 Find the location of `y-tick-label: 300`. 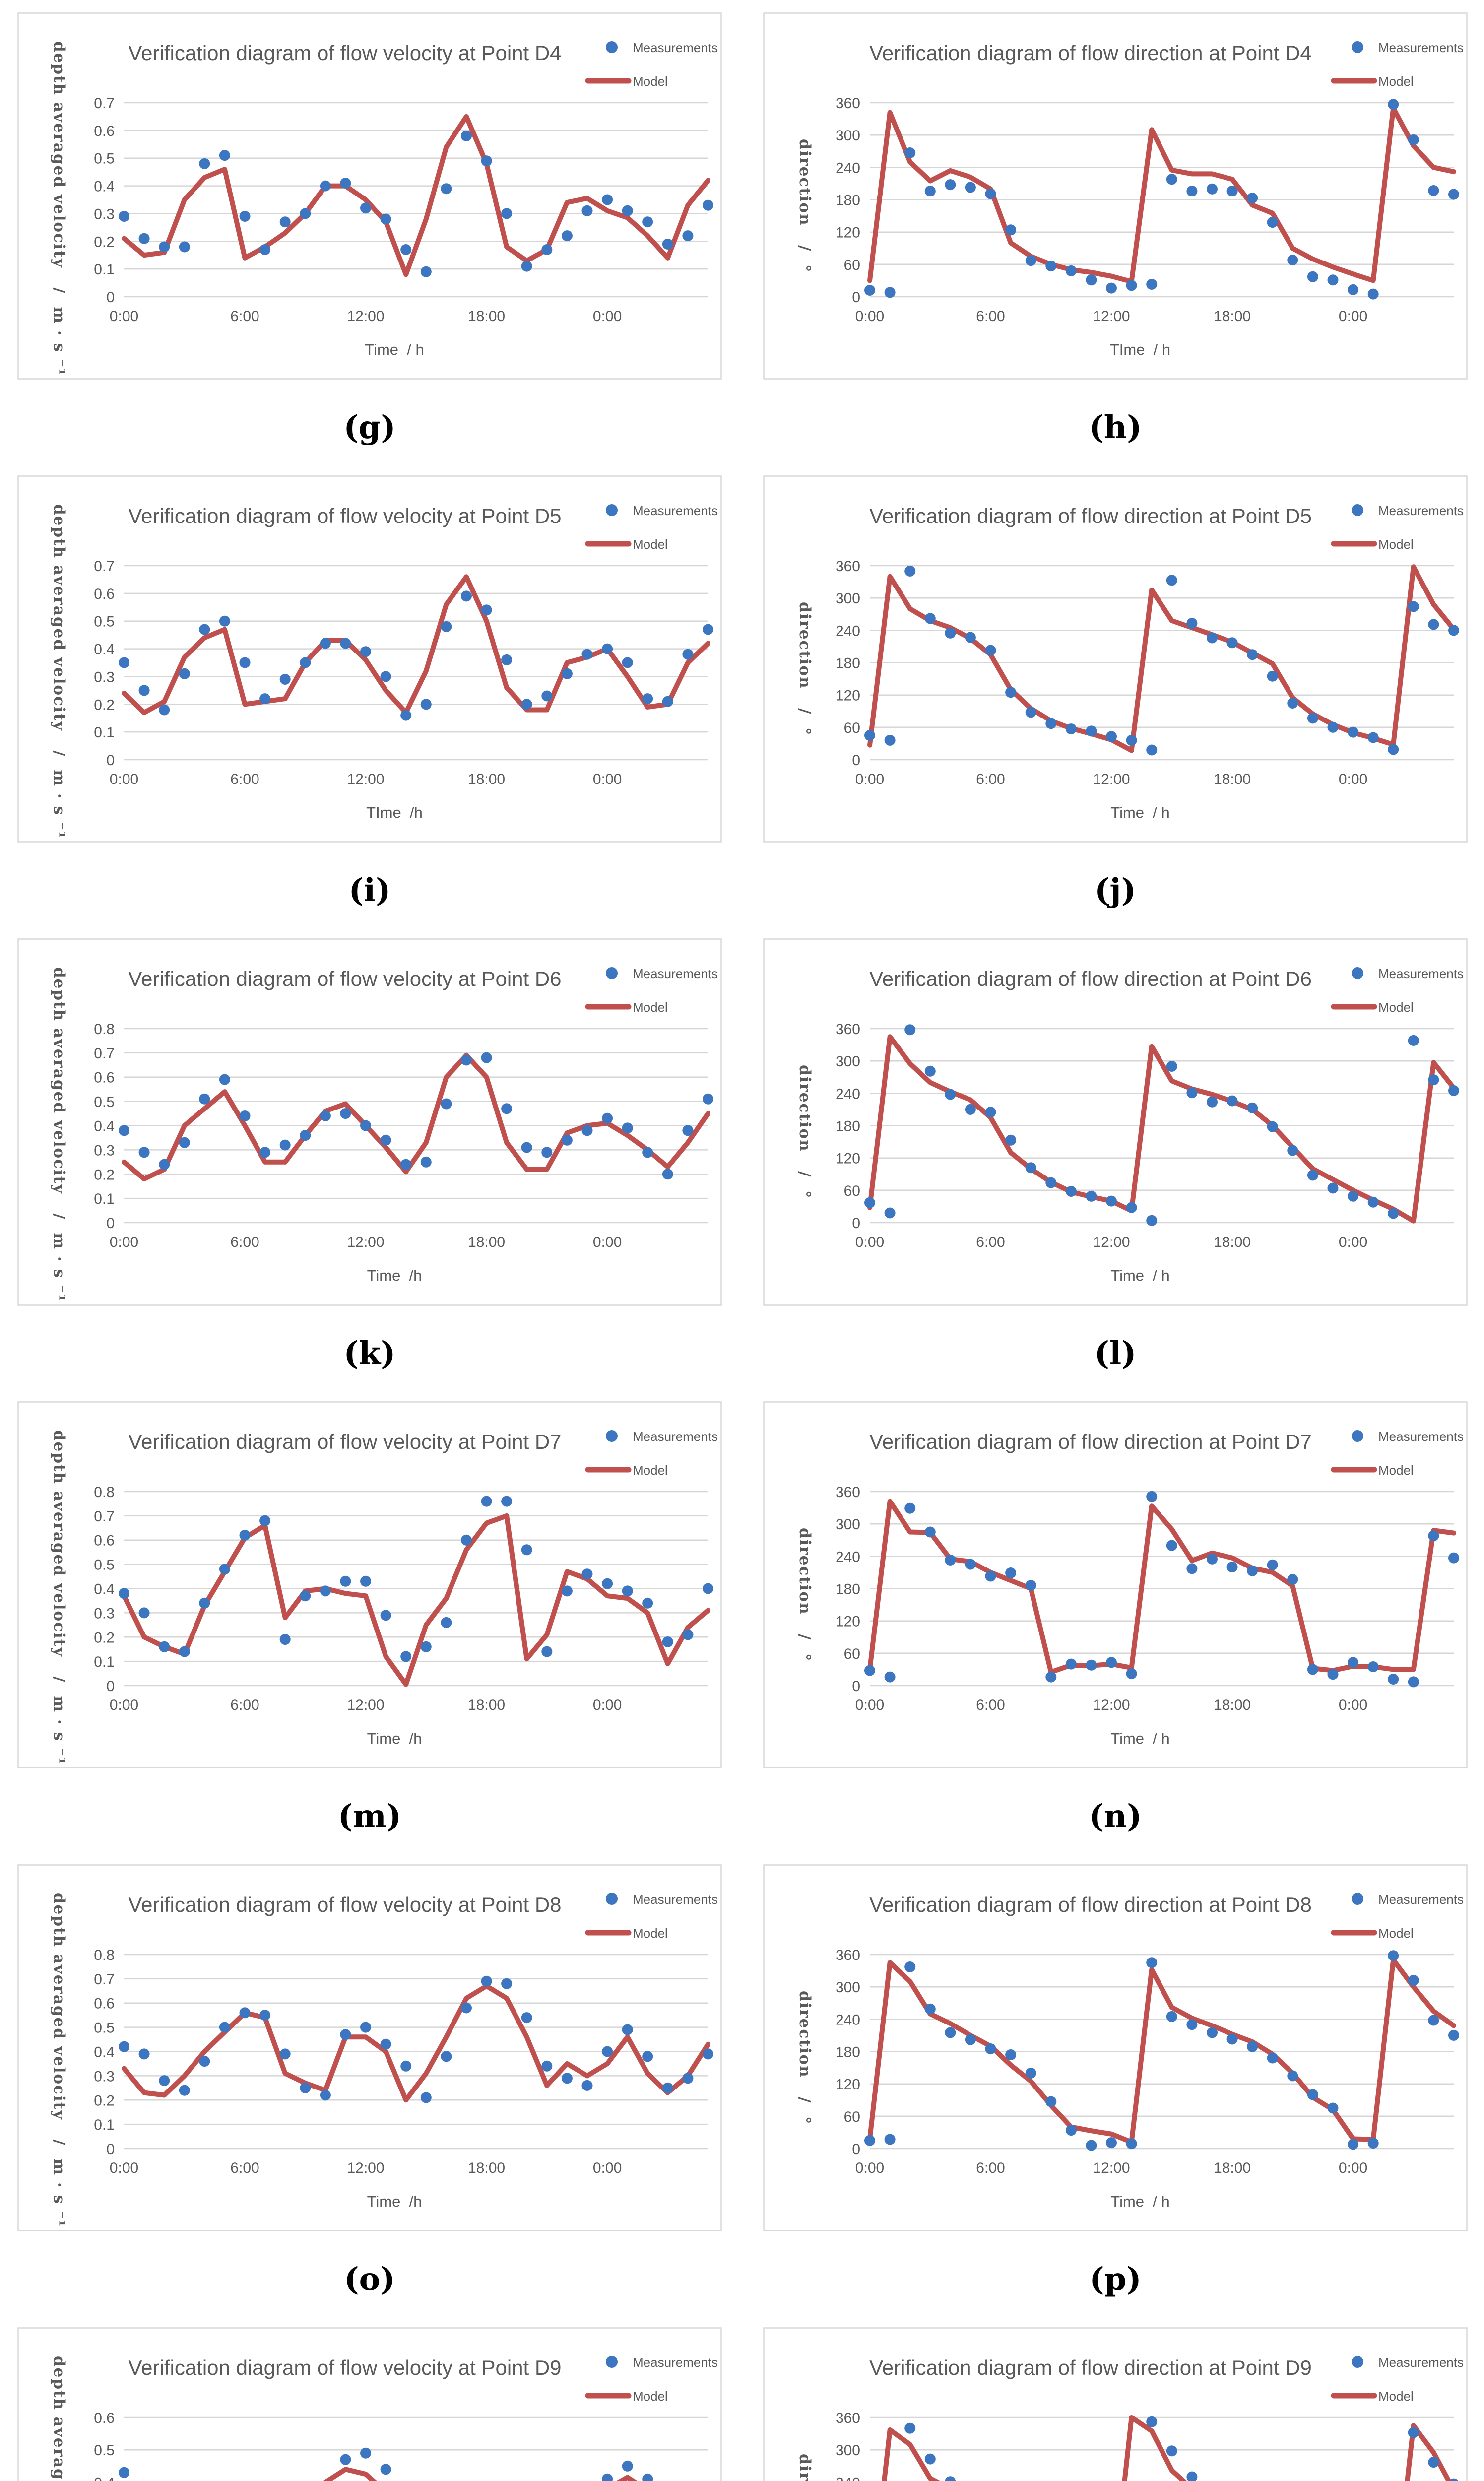

y-tick-label: 300 is located at coordinates (848, 1061).